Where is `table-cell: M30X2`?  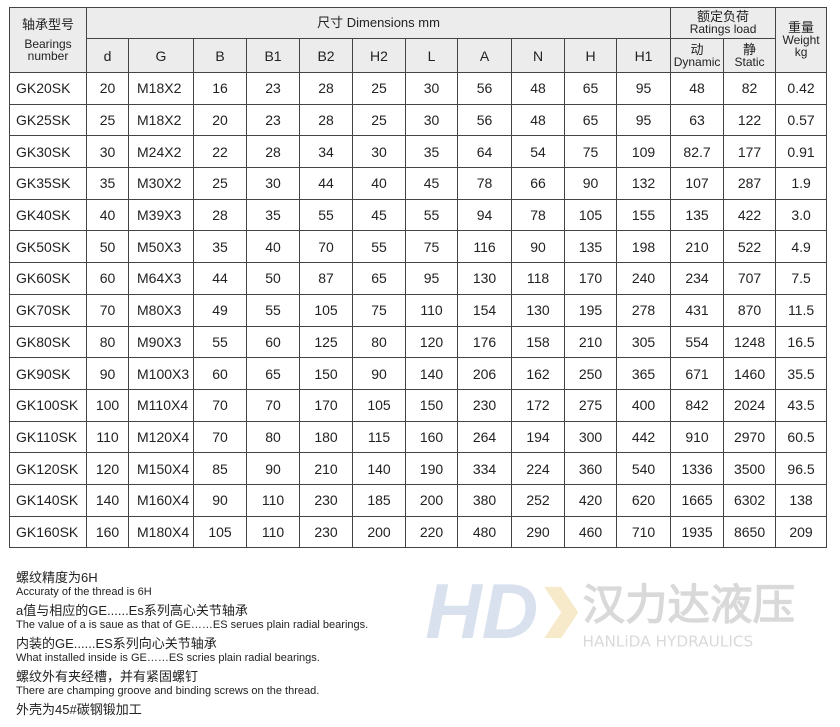
table-cell: M30X2 is located at coordinates (161, 183).